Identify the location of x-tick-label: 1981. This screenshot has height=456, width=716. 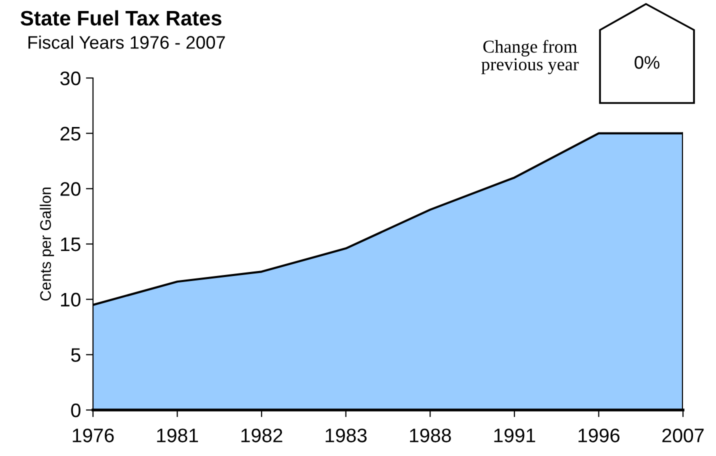
(177, 435).